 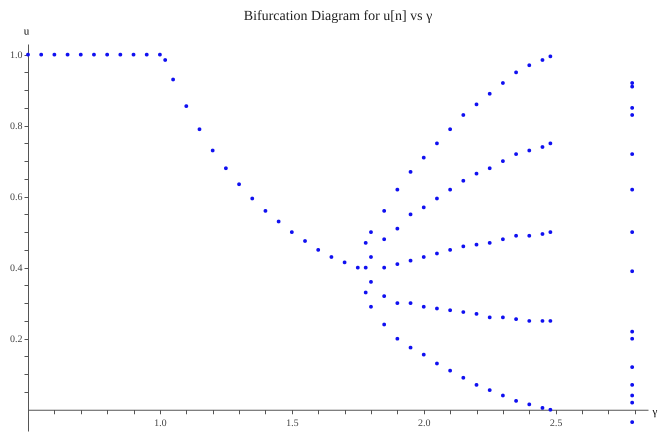 I want to click on x-tick-label: 2.0, so click(x=424, y=424).